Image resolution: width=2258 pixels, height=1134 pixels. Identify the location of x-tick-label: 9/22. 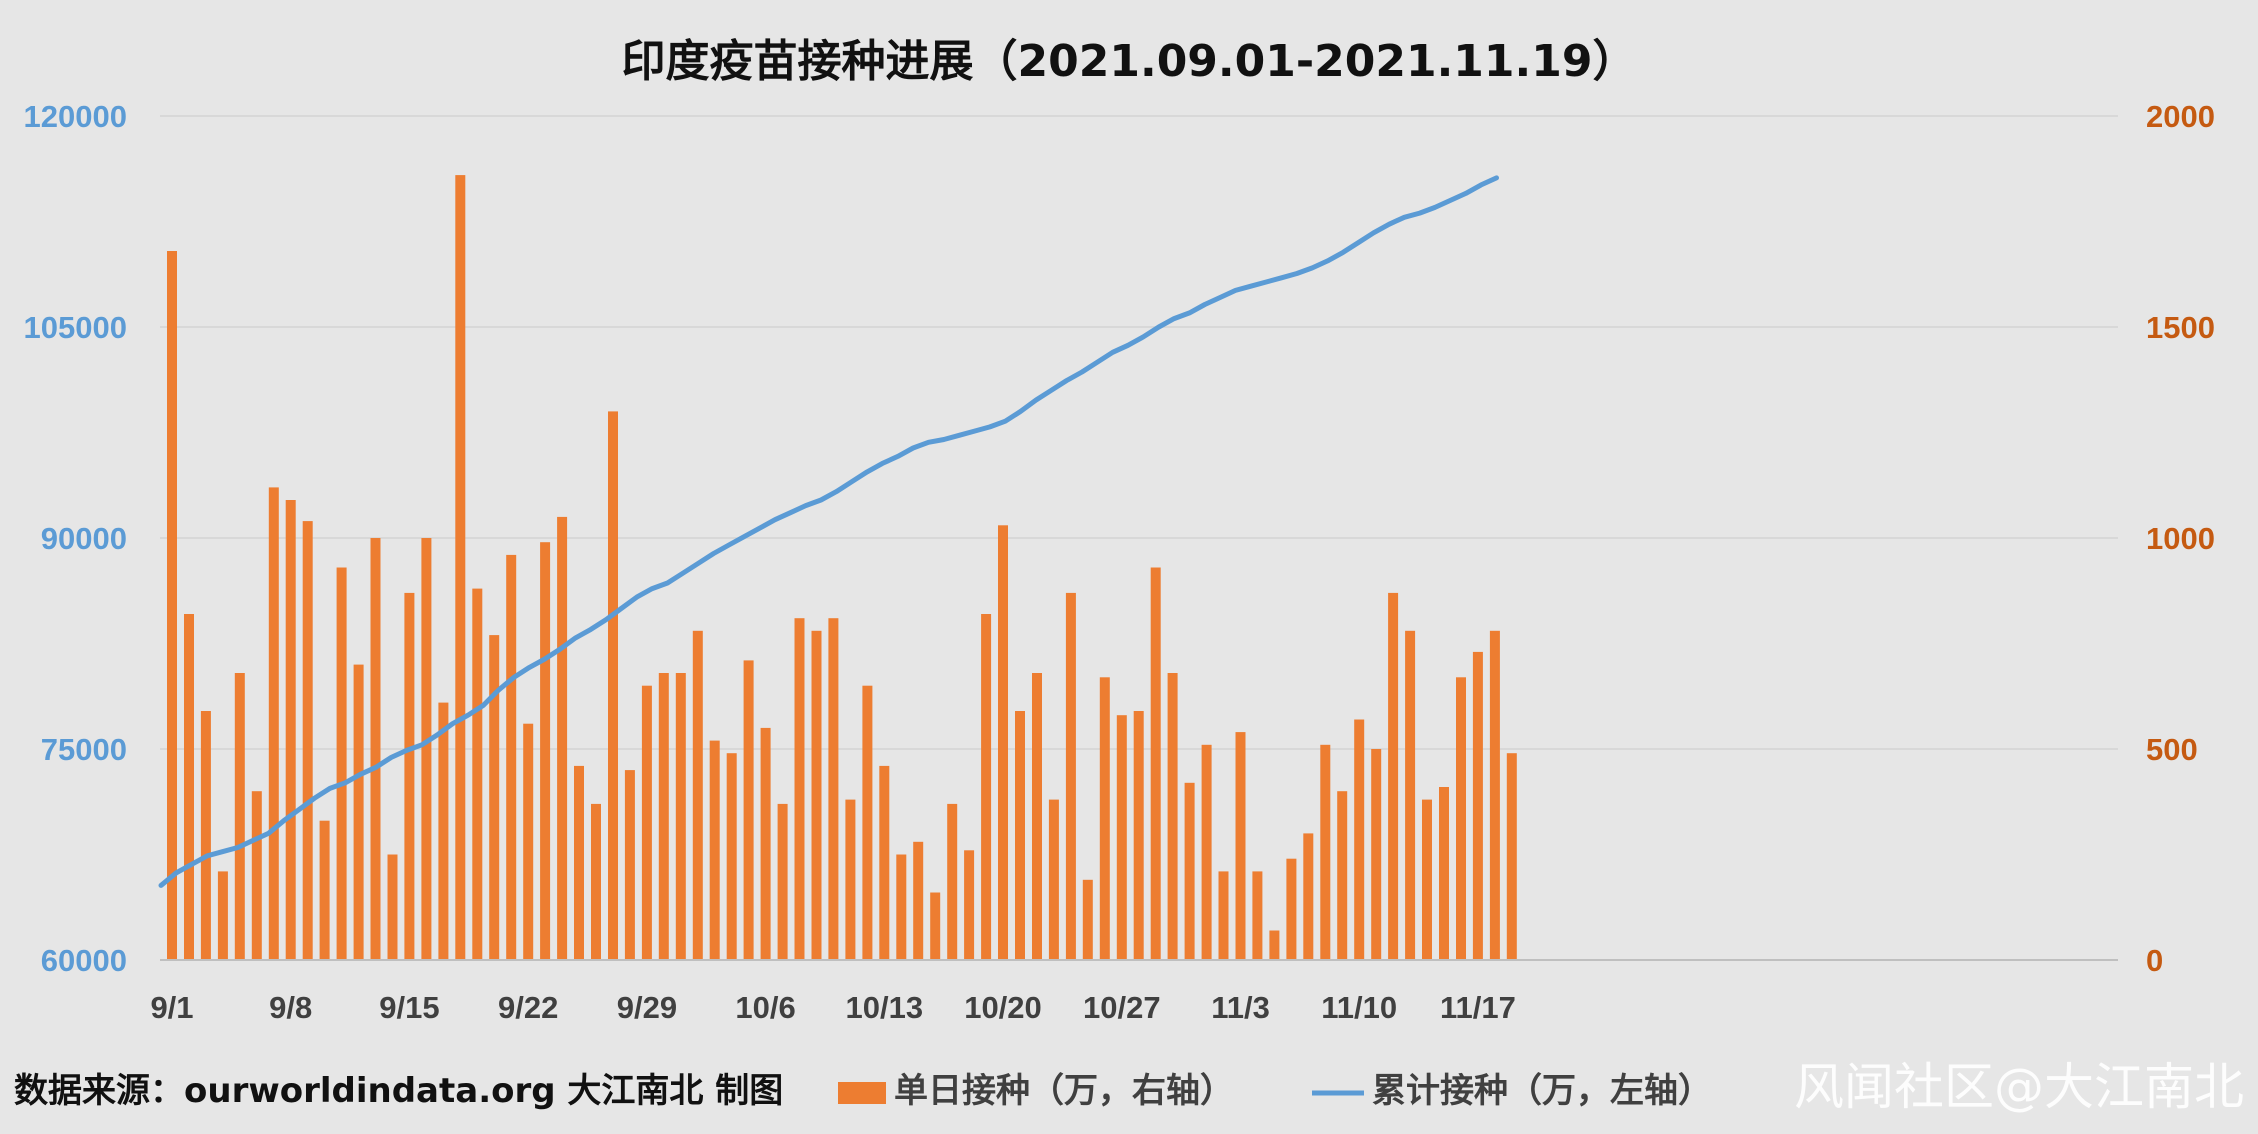
(528, 1007).